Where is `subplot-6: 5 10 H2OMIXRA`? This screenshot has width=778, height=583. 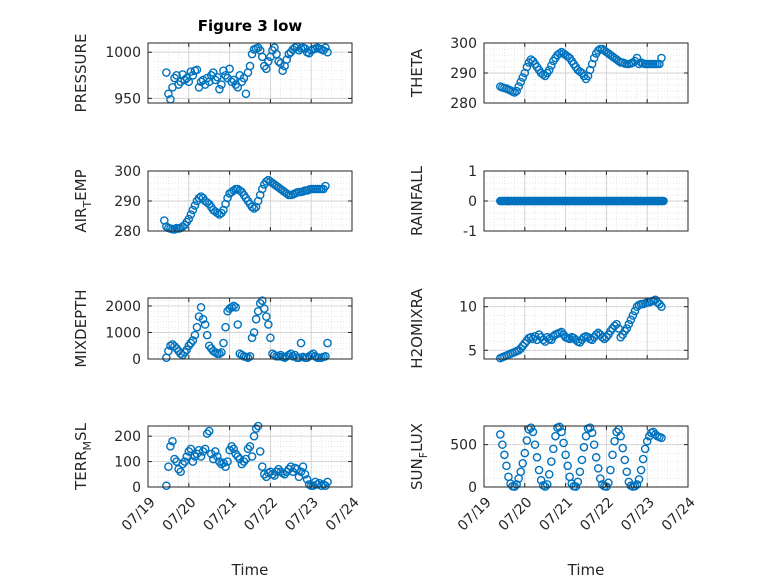
subplot-6: 5 10 H2OMIXRA is located at coordinates (548, 328).